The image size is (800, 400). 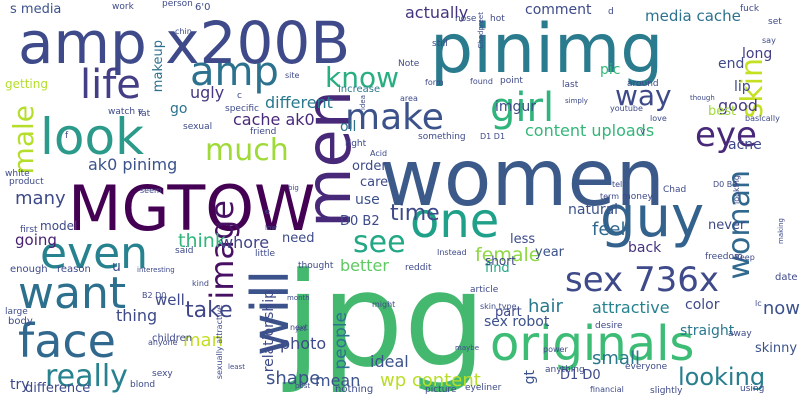 What do you see at coordinates (611, 12) in the screenshot?
I see `cloud-word-d: d` at bounding box center [611, 12].